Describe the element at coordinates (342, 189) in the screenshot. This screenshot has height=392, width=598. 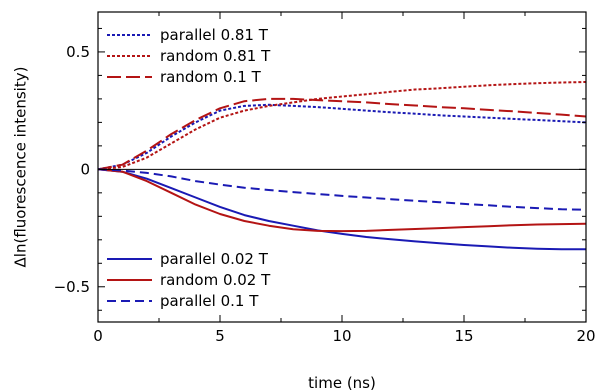
I see `series-line-parallel-0-1-t` at that location.